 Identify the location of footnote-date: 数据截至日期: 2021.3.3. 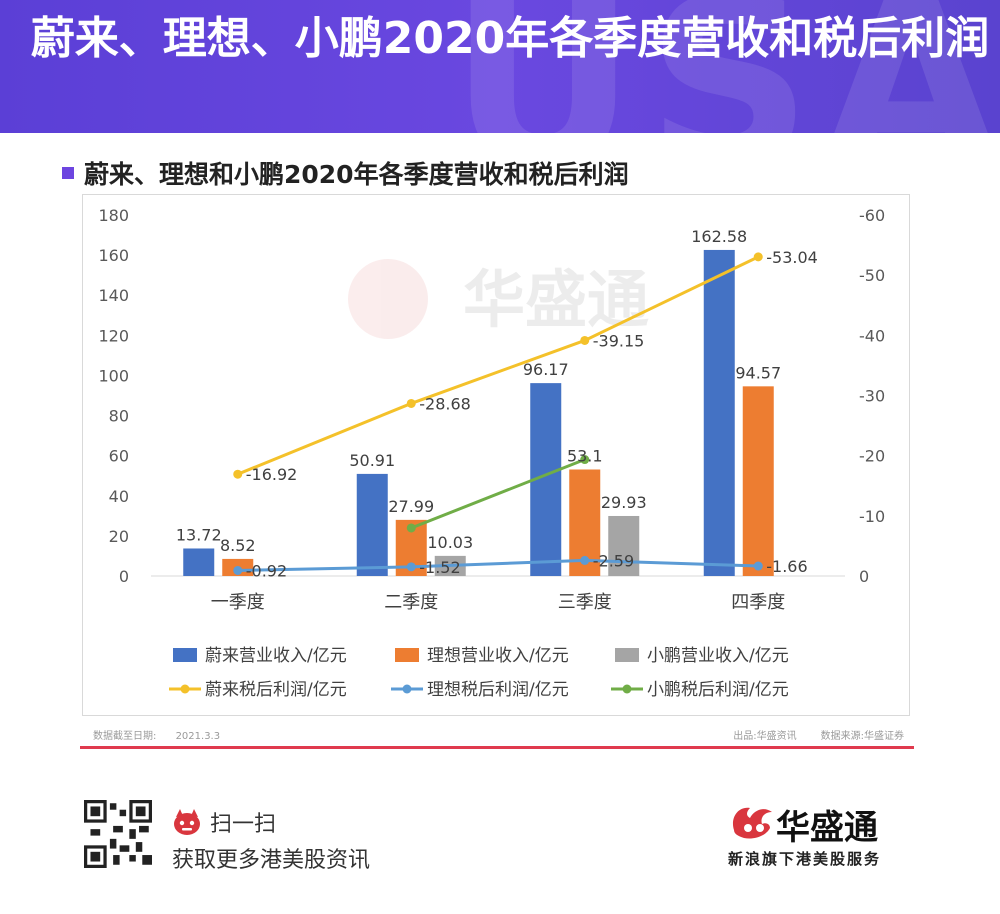
(156, 734).